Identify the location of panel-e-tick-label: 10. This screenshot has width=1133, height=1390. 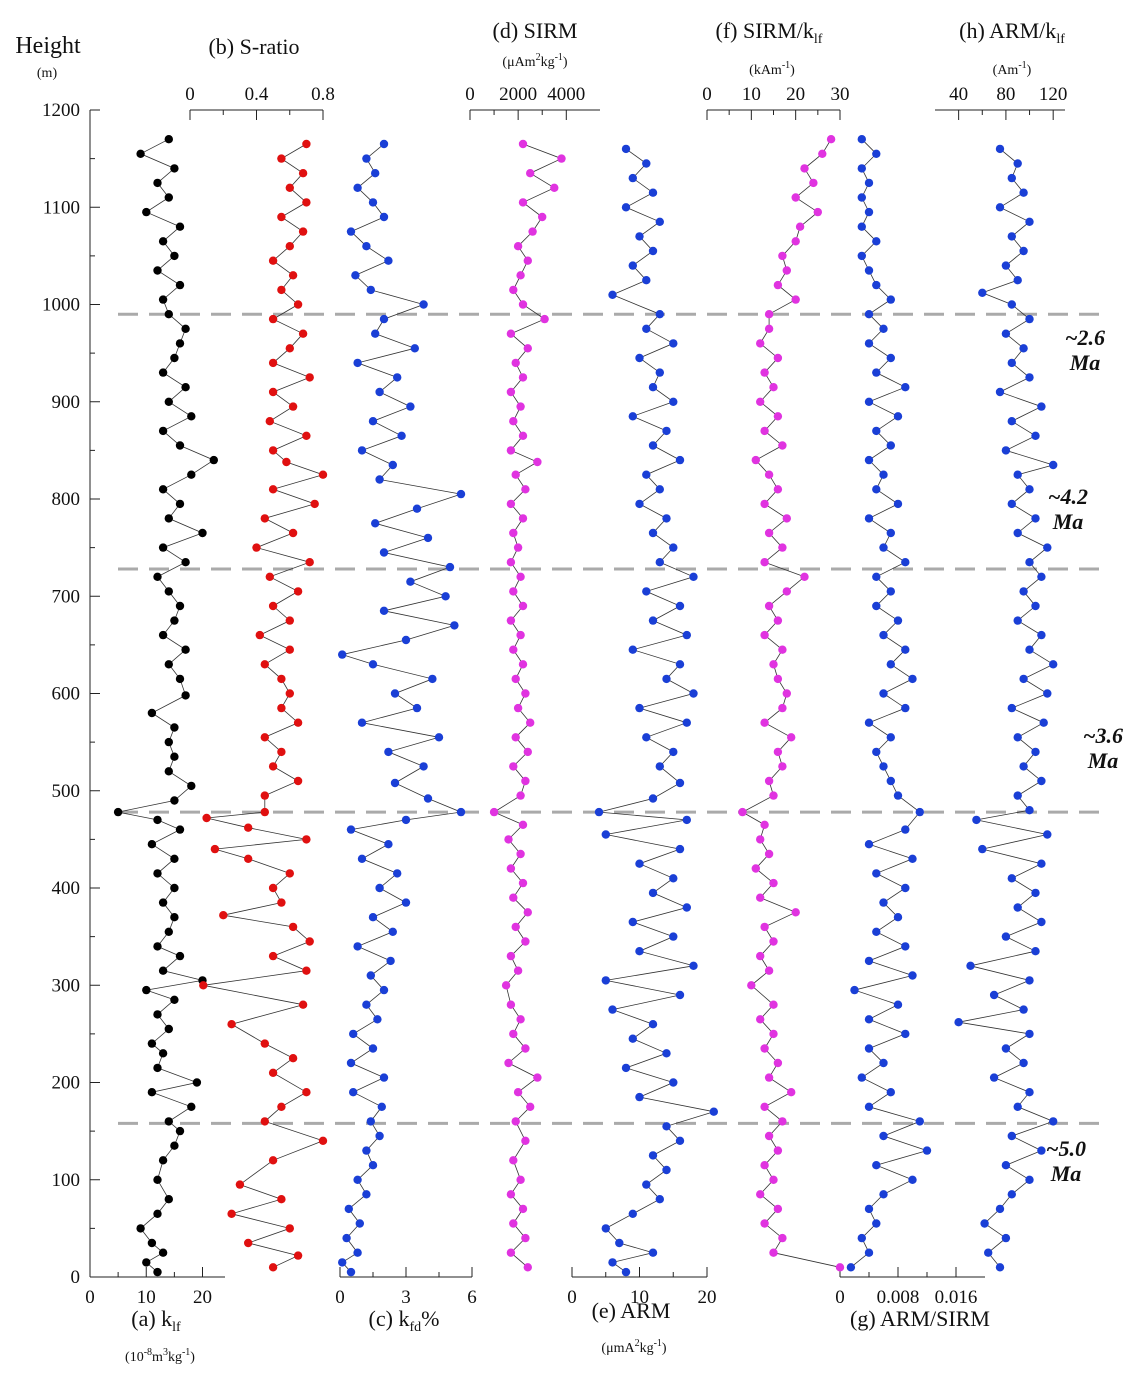
(639, 1297).